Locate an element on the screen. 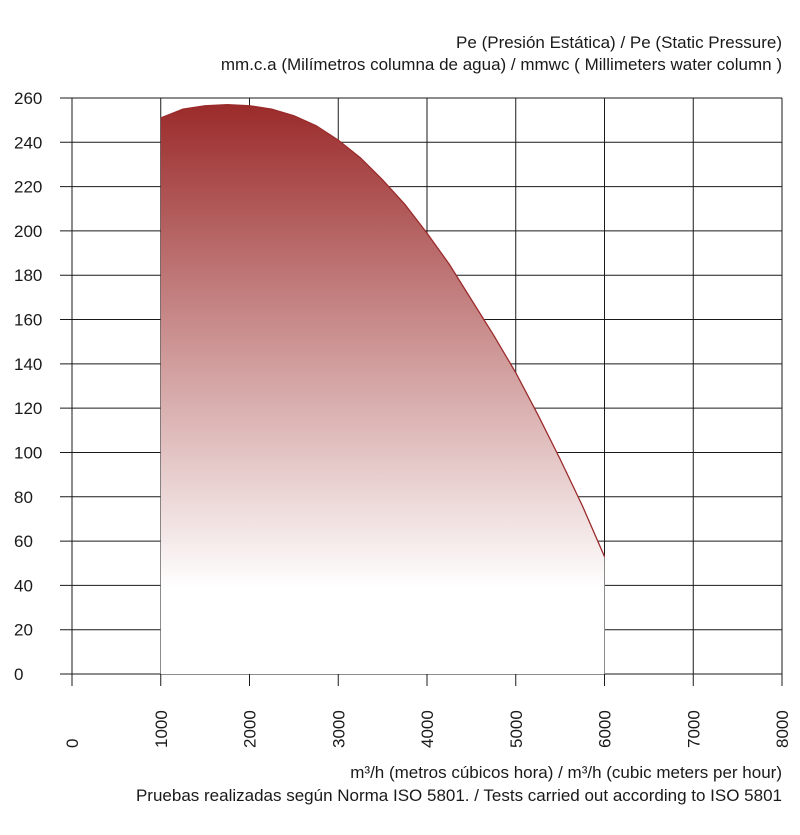 The width and height of the screenshot is (800, 835). y-tick-label: 240 is located at coordinates (28, 142).